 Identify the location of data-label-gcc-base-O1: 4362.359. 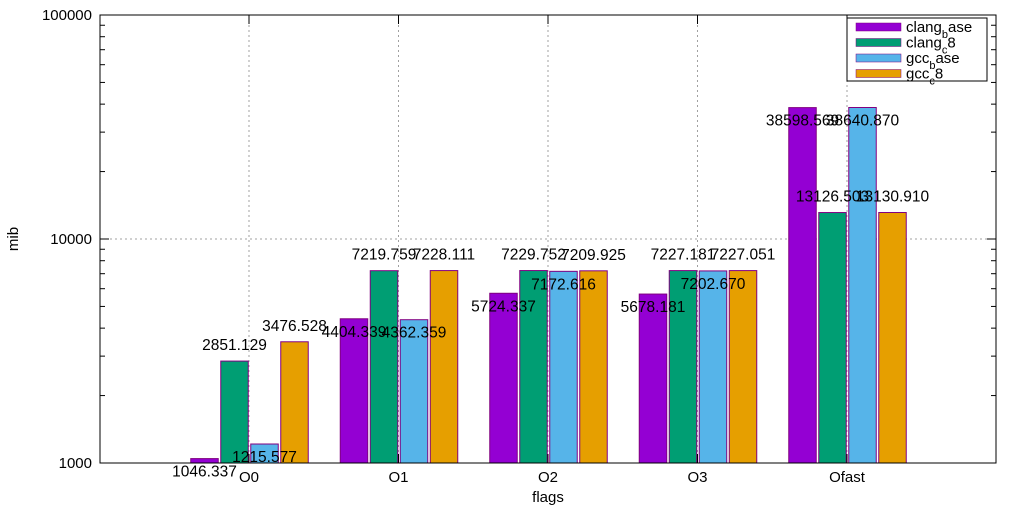
(414, 333).